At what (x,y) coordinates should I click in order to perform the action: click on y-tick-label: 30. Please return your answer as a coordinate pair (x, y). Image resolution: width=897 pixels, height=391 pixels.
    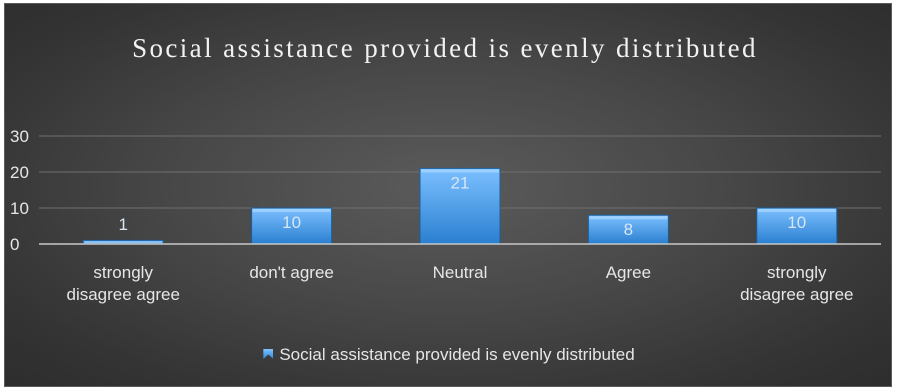
    Looking at the image, I should click on (19, 136).